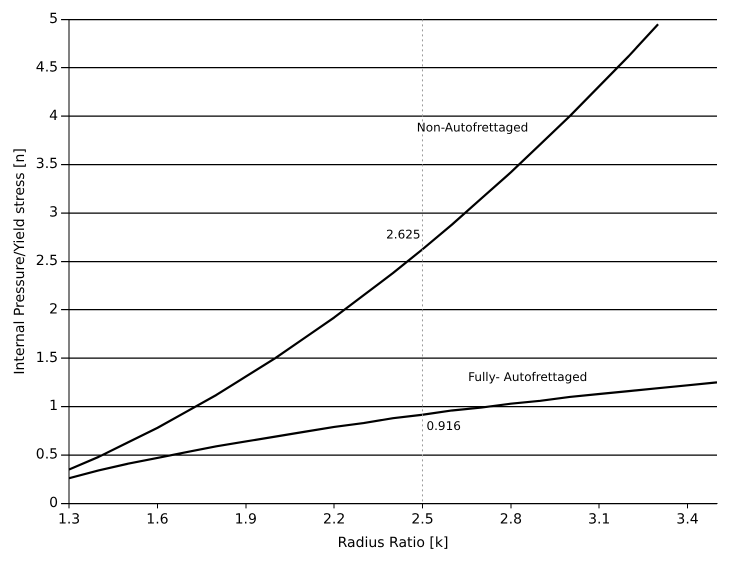 This screenshot has height=564, width=755. What do you see at coordinates (403, 234) in the screenshot?
I see `annotation: 2.625` at bounding box center [403, 234].